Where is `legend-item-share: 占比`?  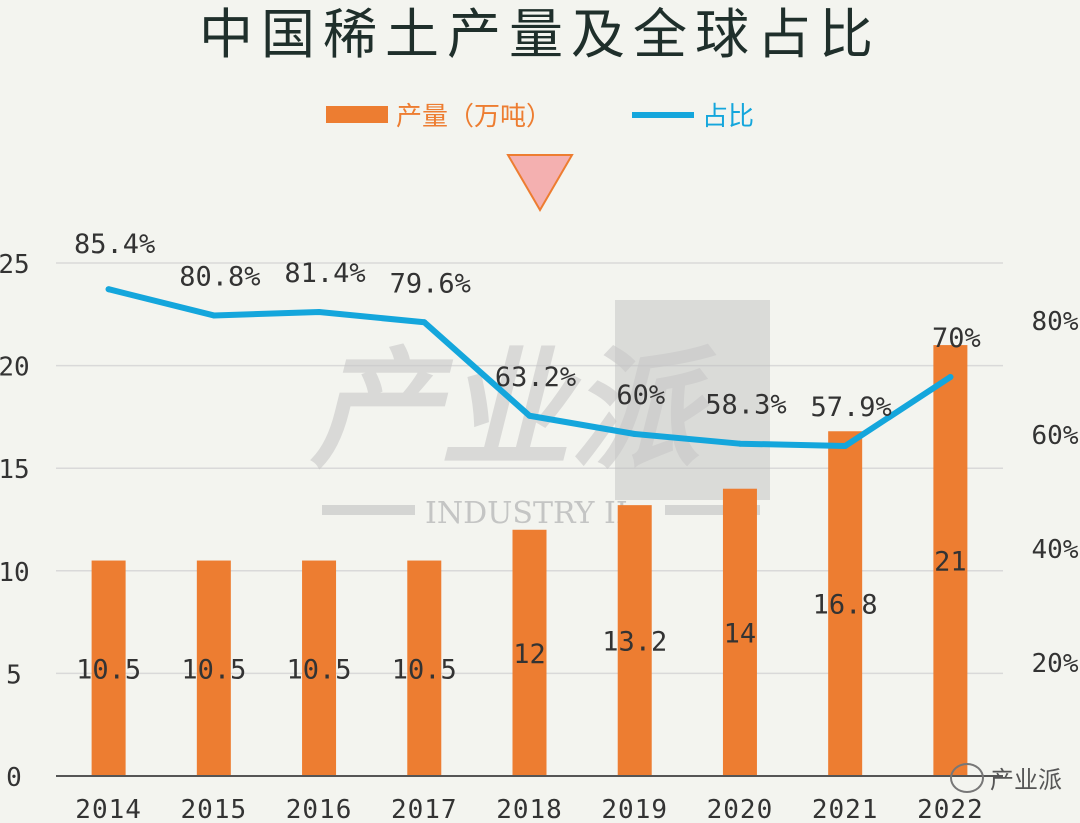 legend-item-share: 占比 is located at coordinates (693, 114).